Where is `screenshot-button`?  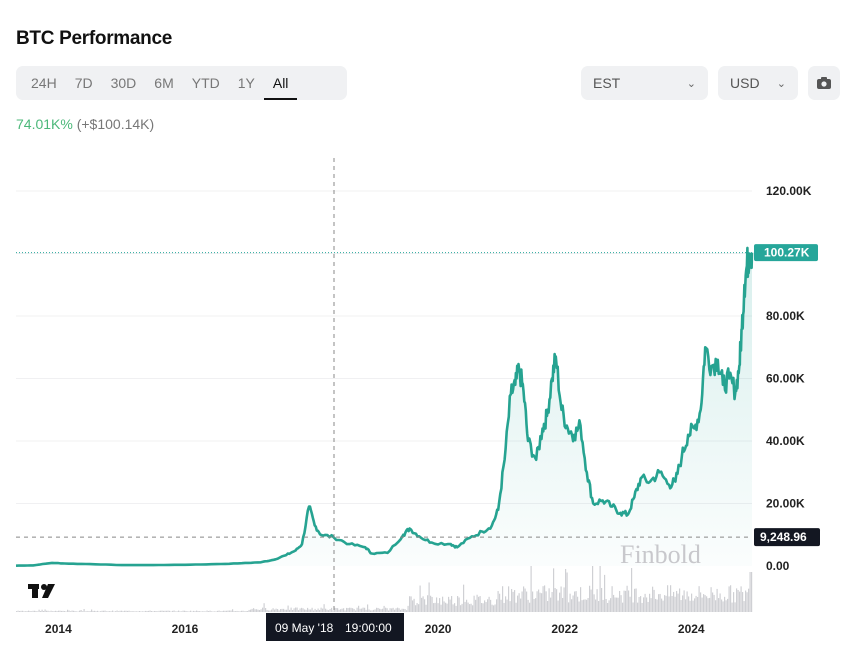 screenshot-button is located at coordinates (824, 83).